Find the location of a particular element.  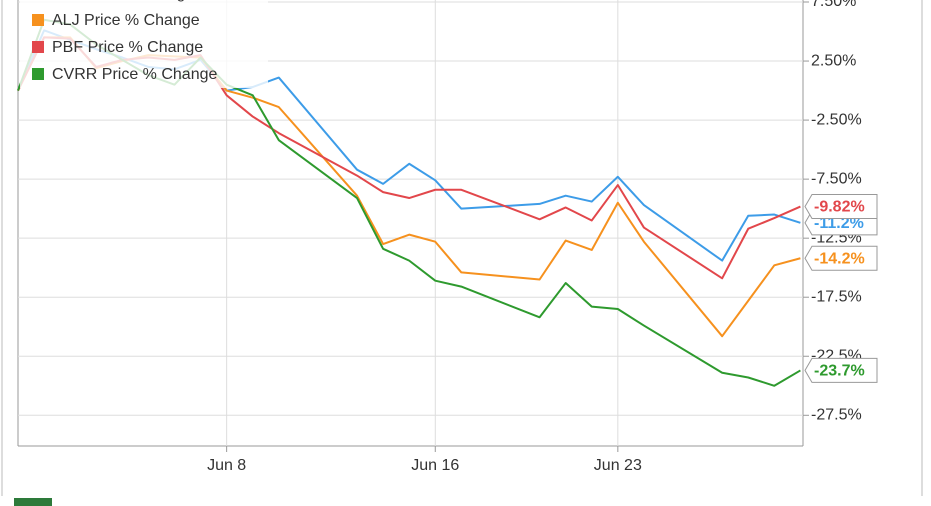

x-tick-label: Jun 23 is located at coordinates (618, 465).